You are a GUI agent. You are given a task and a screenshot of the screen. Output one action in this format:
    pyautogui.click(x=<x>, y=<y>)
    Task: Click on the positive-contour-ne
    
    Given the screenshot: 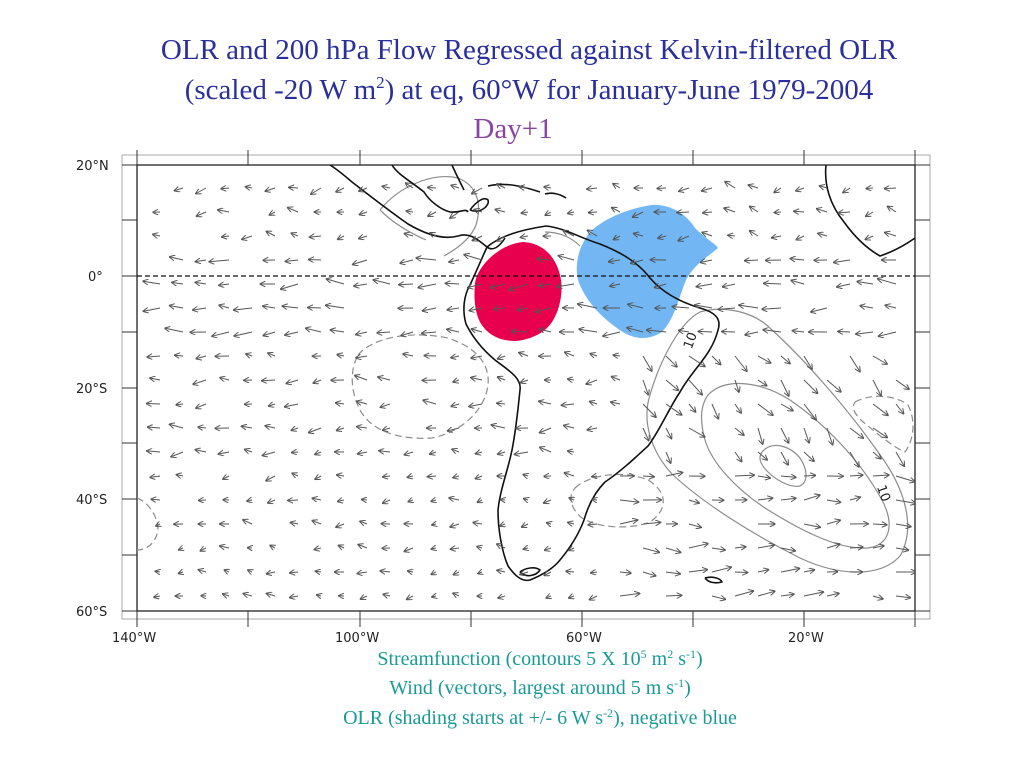 What is the action you would take?
    pyautogui.click(x=562, y=239)
    